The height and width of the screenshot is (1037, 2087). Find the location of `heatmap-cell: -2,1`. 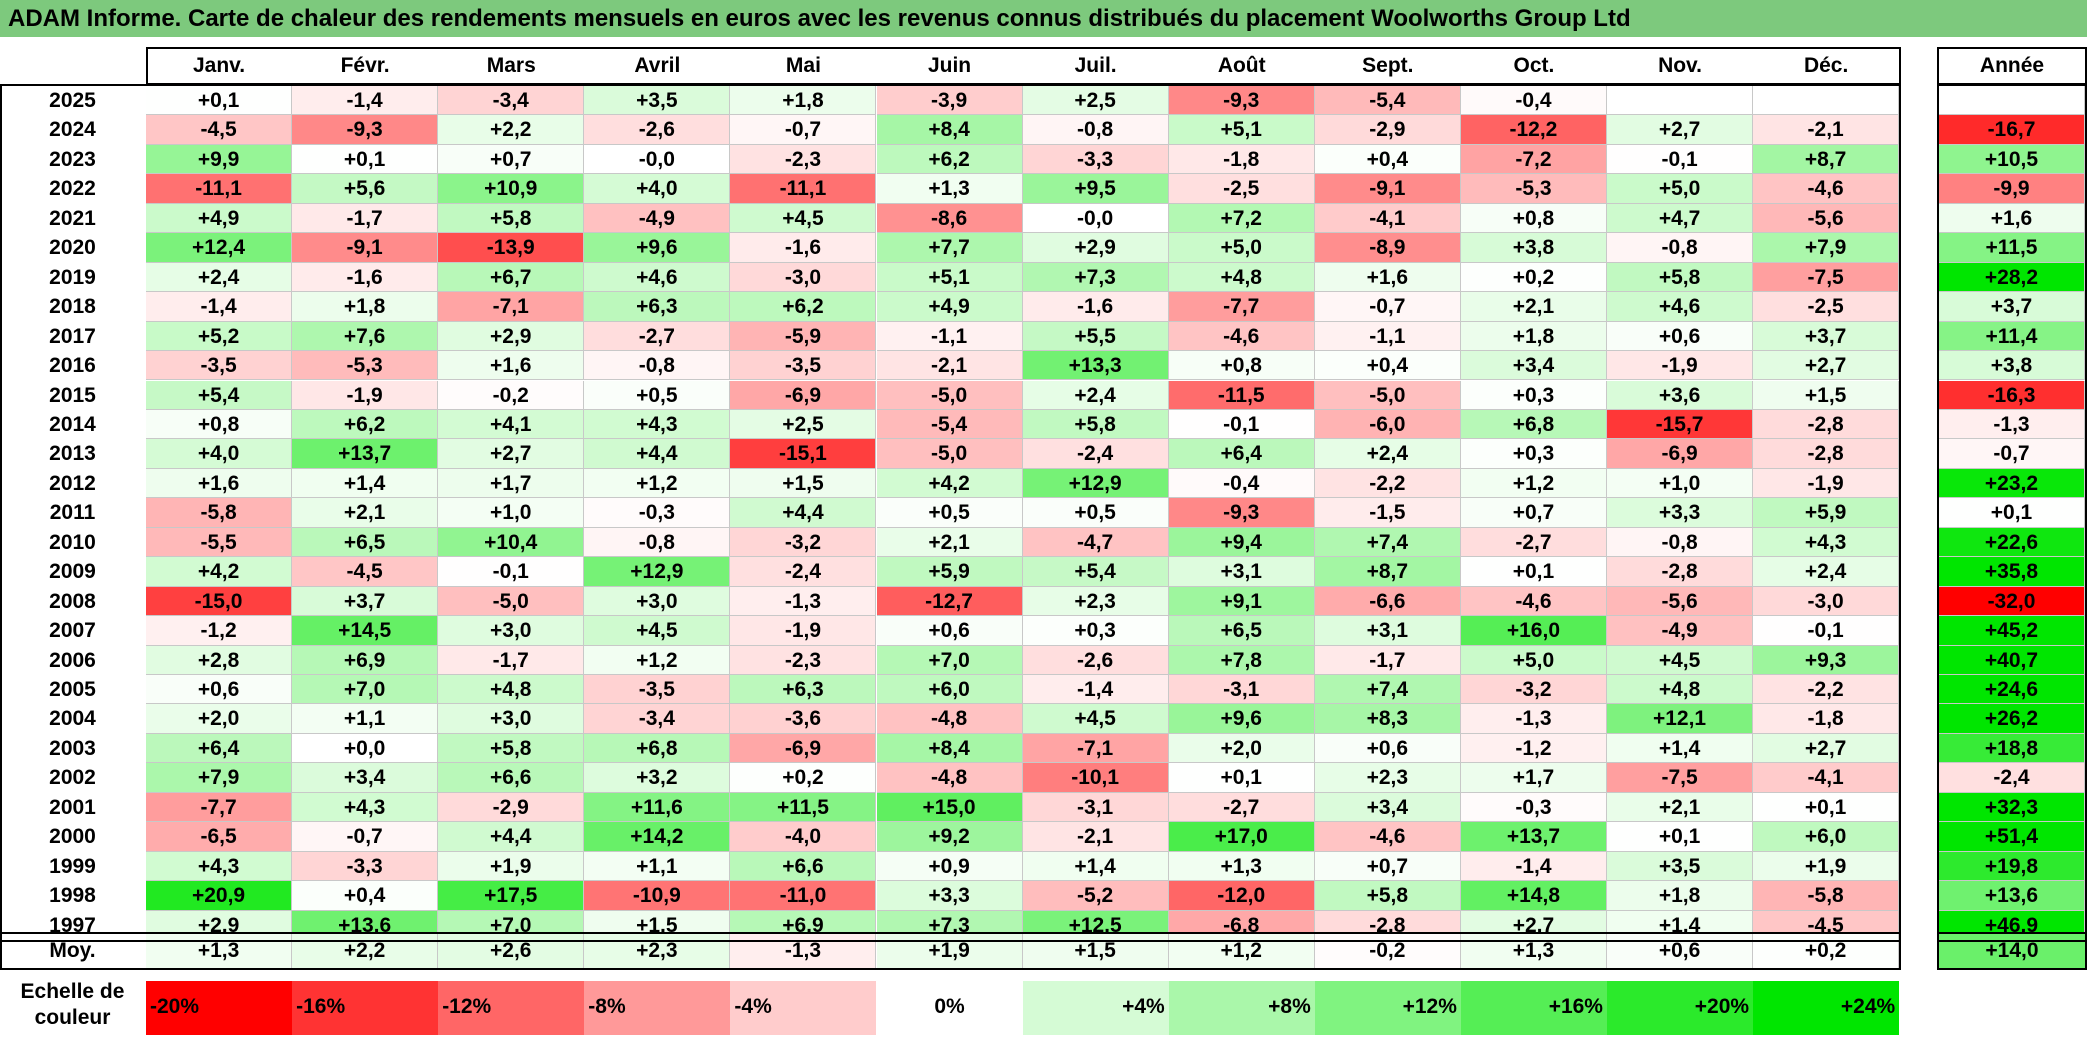

heatmap-cell: -2,1 is located at coordinates (949, 366).